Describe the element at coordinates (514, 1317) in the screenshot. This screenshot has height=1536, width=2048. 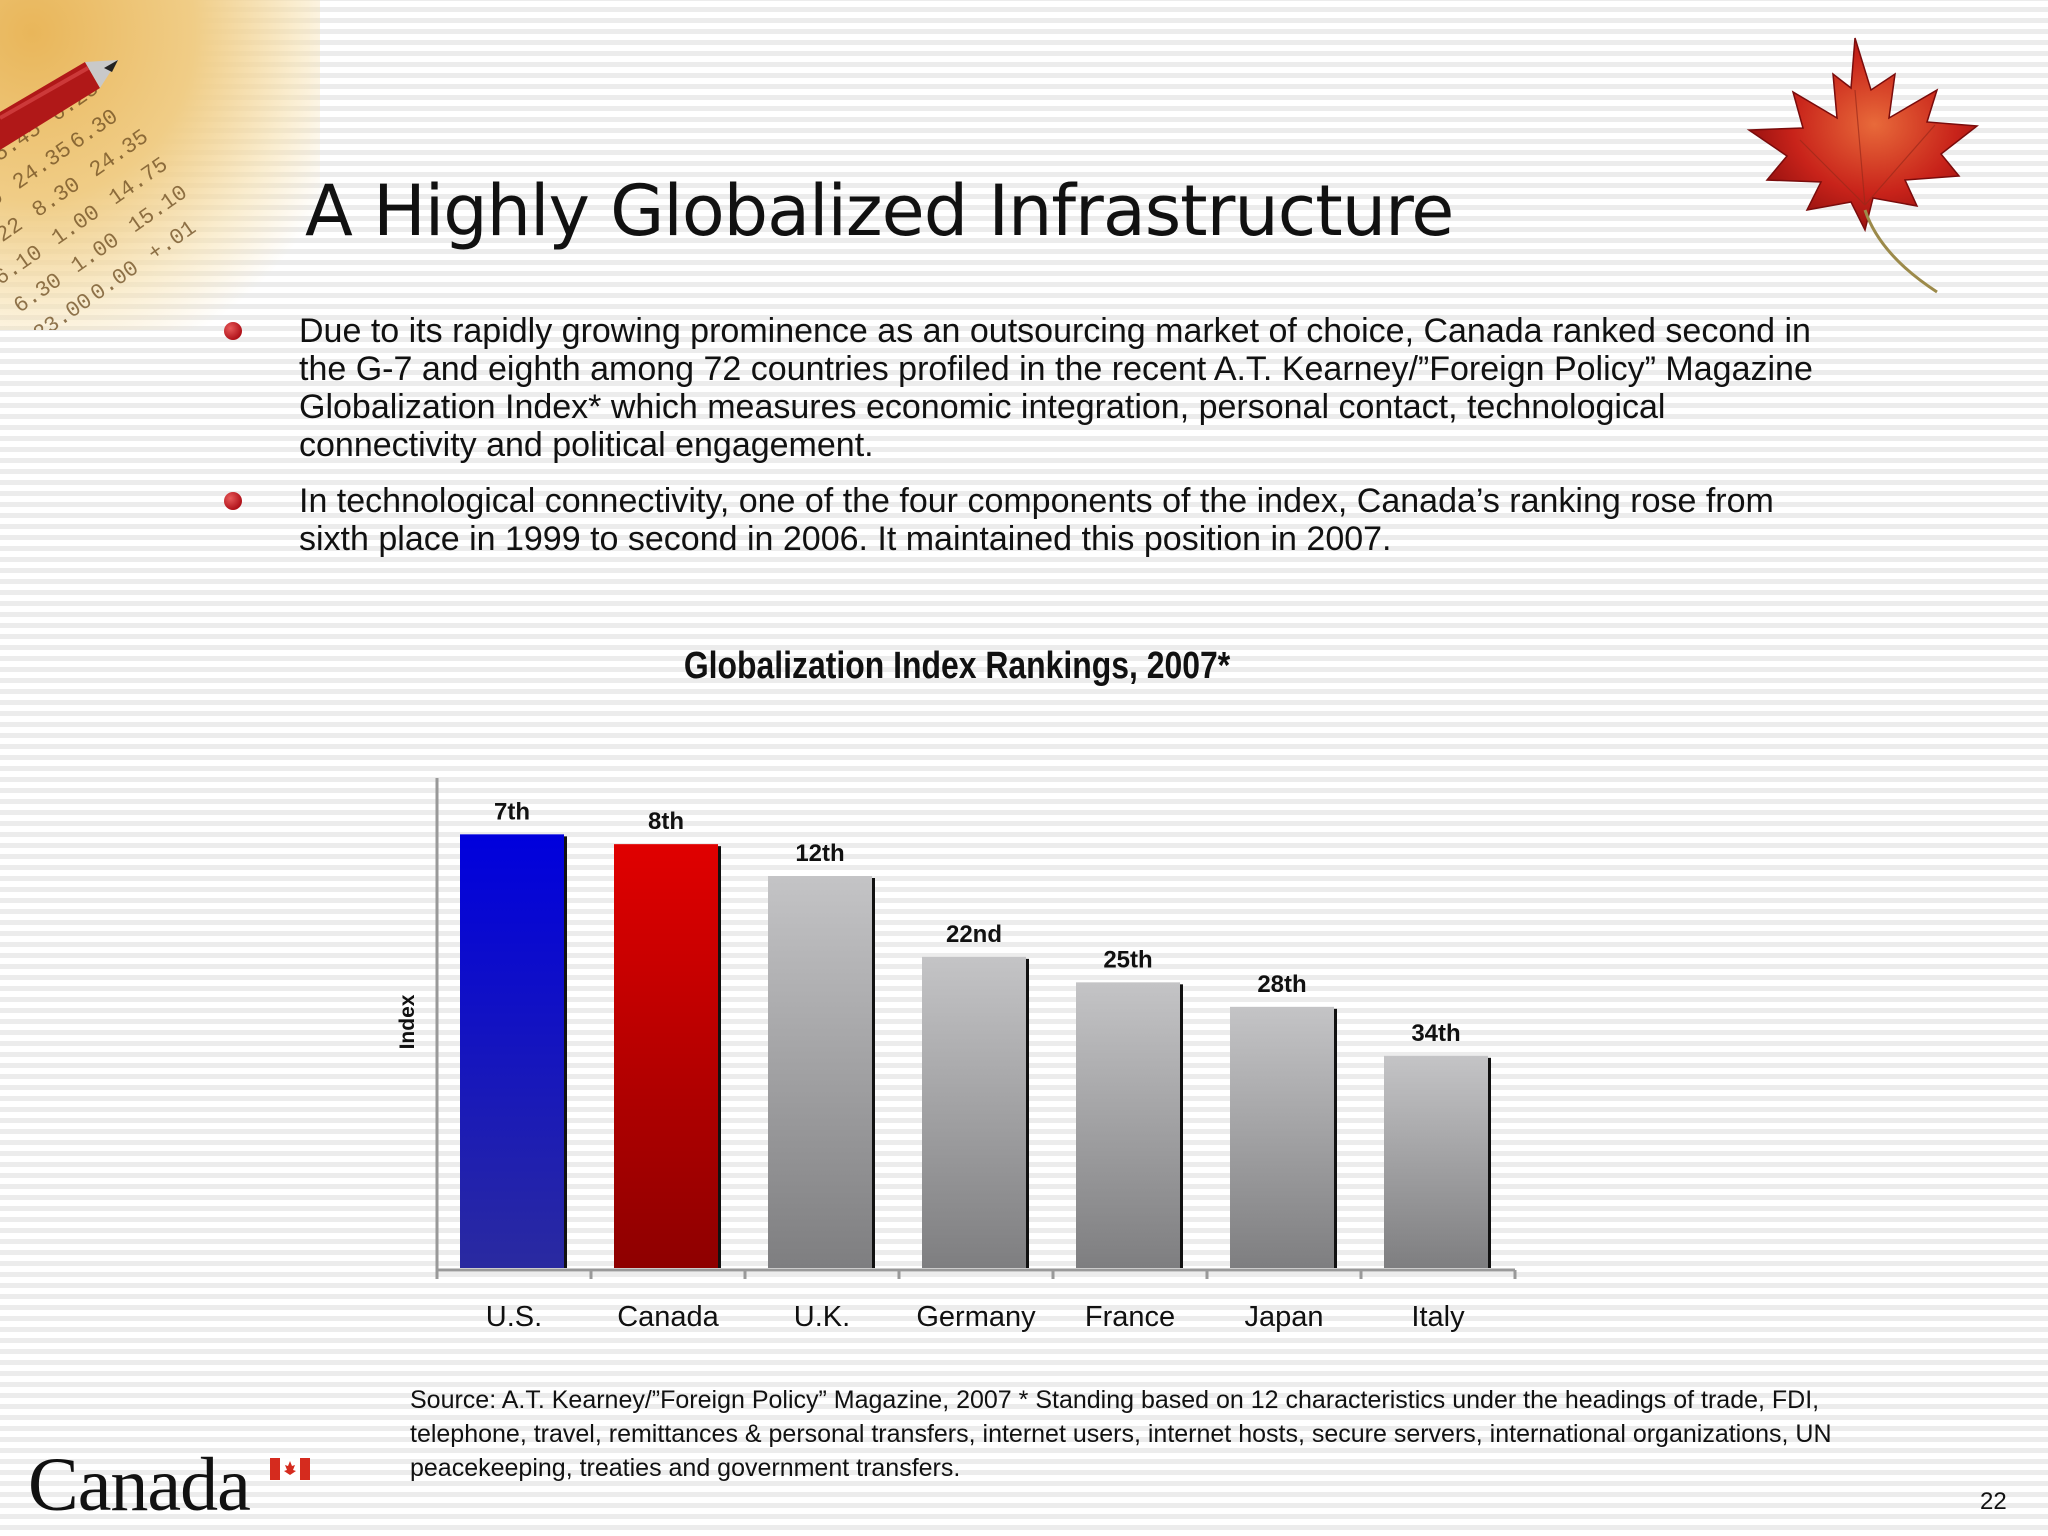
I see `x-tick-label: U.S.` at that location.